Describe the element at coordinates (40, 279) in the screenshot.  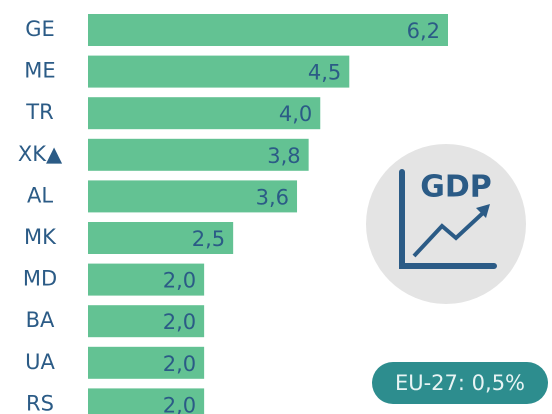
I see `y-tick-label: MD` at that location.